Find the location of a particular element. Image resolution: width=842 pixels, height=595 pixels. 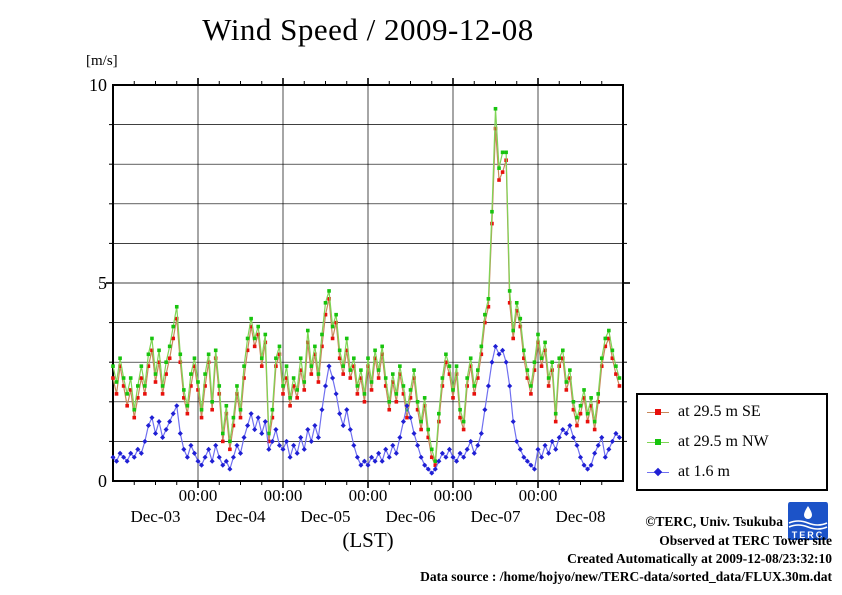

legend-row-low: at 1.6 m is located at coordinates (732, 472).